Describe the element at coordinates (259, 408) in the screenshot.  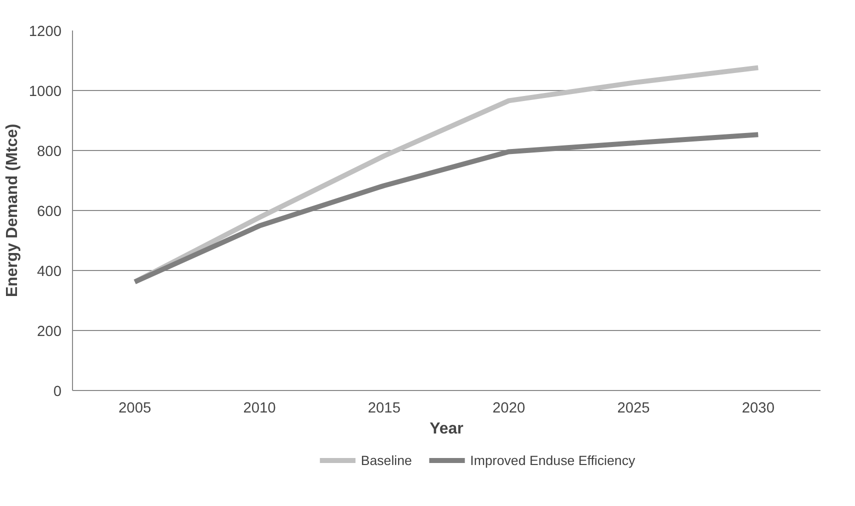
I see `x-tick-label: 2010` at that location.